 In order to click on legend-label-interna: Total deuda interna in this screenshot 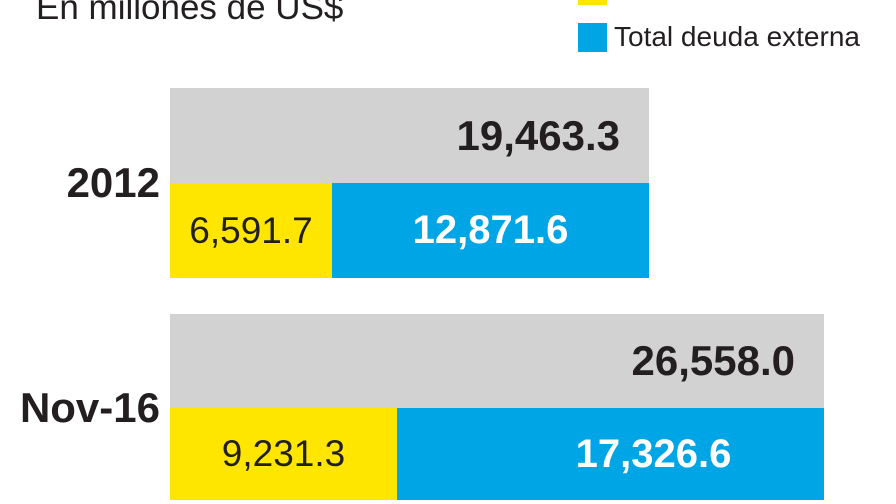, I will do `click(733, 3)`.